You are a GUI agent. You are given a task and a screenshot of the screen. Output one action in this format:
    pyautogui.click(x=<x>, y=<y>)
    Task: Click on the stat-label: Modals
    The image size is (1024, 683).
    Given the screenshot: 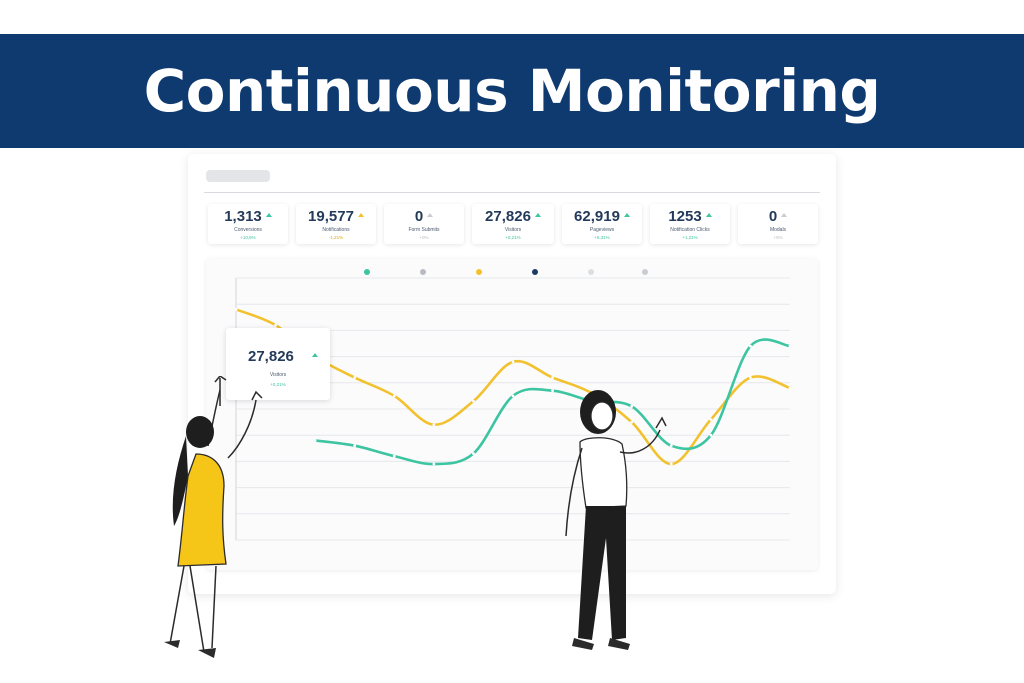 What is the action you would take?
    pyautogui.click(x=778, y=230)
    